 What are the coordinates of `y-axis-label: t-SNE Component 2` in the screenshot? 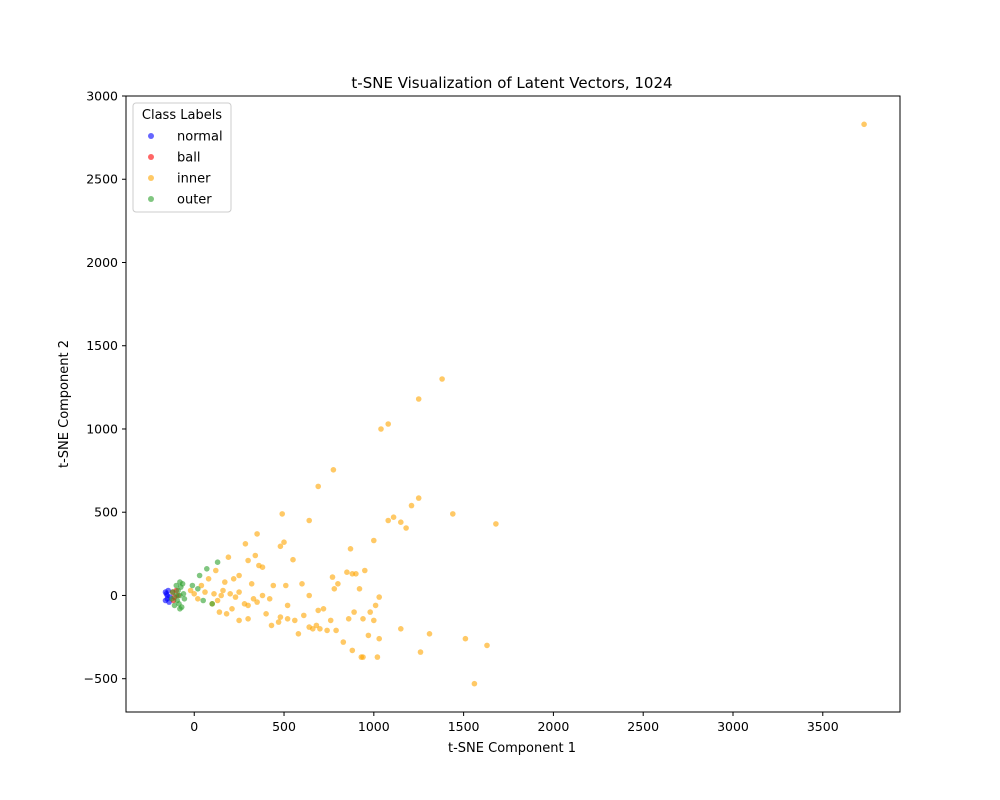 It's located at (64, 404).